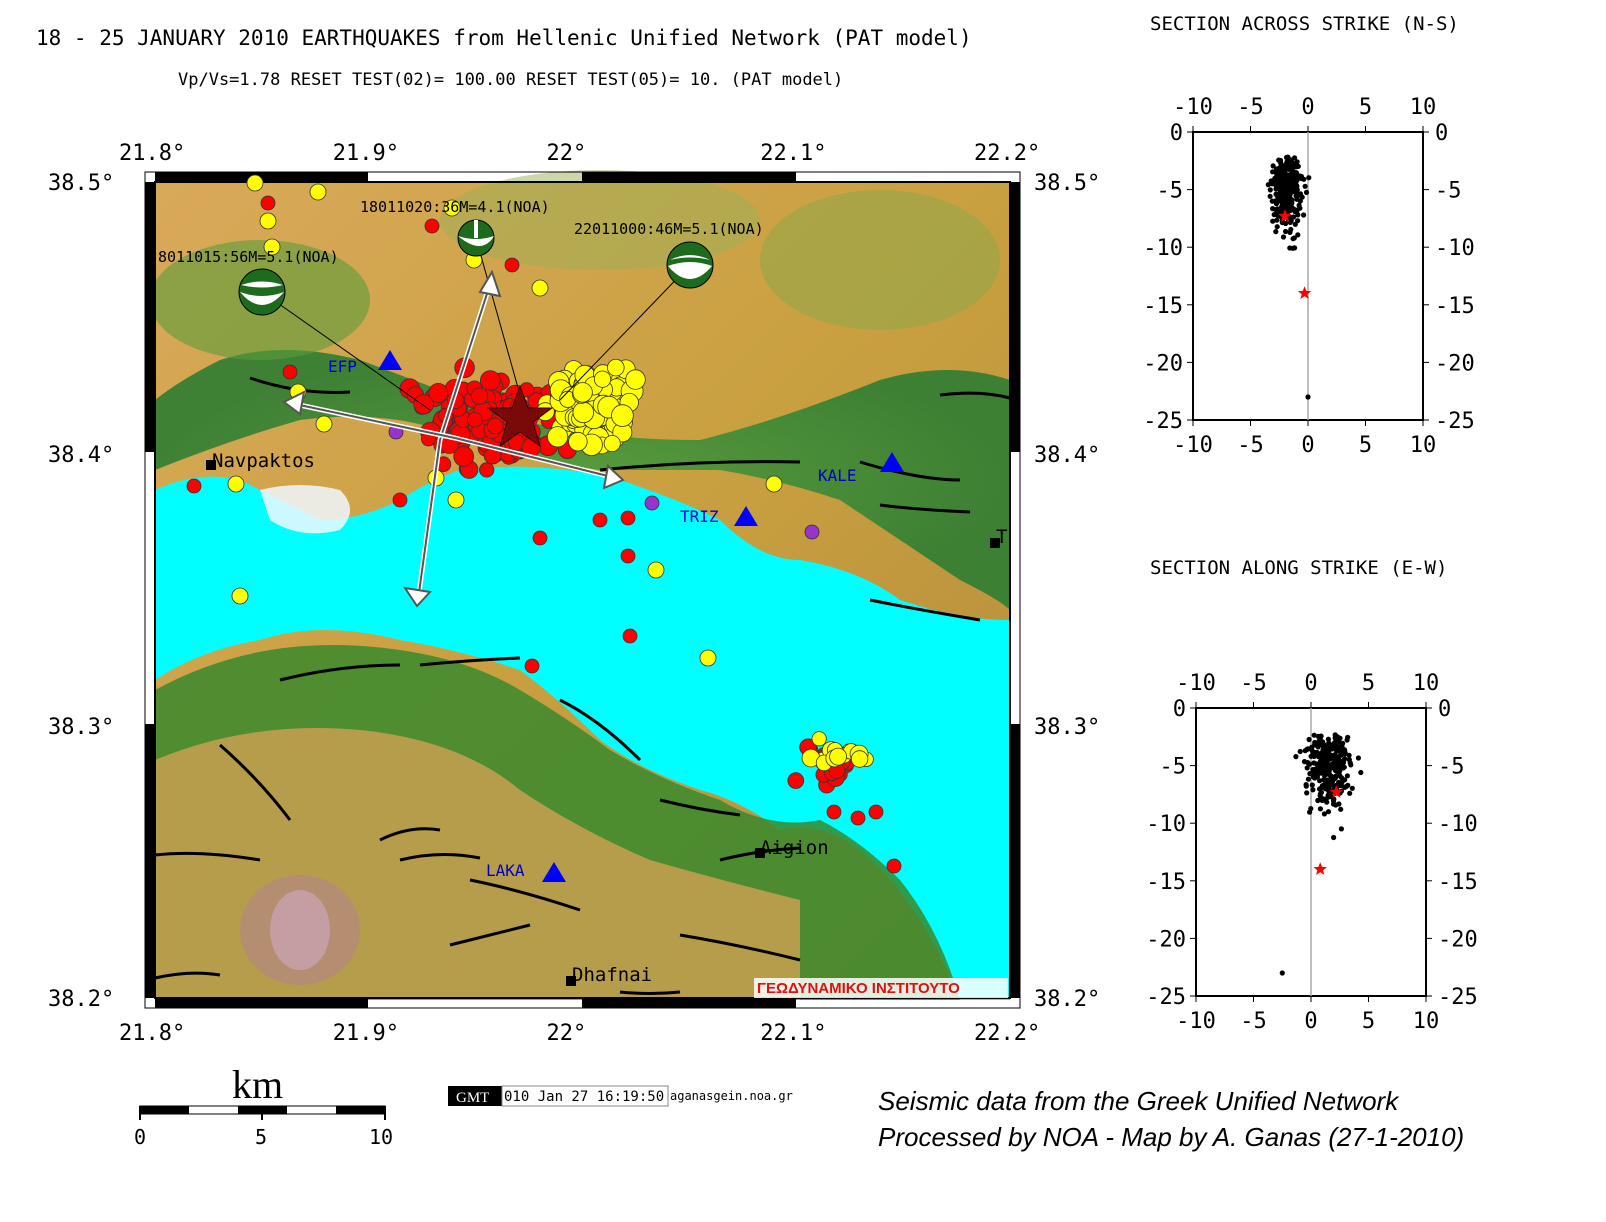 The width and height of the screenshot is (1606, 1222). Describe the element at coordinates (1067, 999) in the screenshot. I see `lat-tick-label: 38.2°` at that location.